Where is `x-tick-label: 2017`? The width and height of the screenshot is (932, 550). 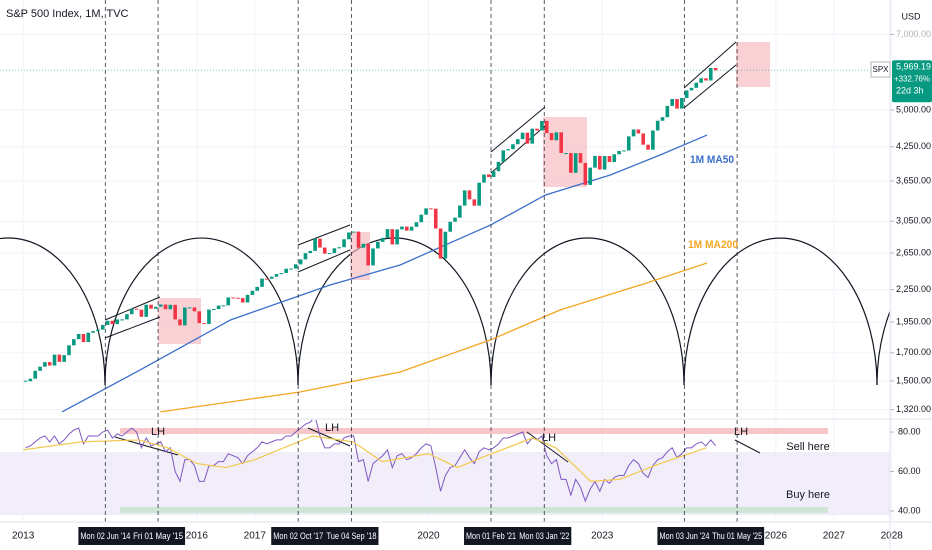
x-tick-label: 2017 is located at coordinates (255, 536).